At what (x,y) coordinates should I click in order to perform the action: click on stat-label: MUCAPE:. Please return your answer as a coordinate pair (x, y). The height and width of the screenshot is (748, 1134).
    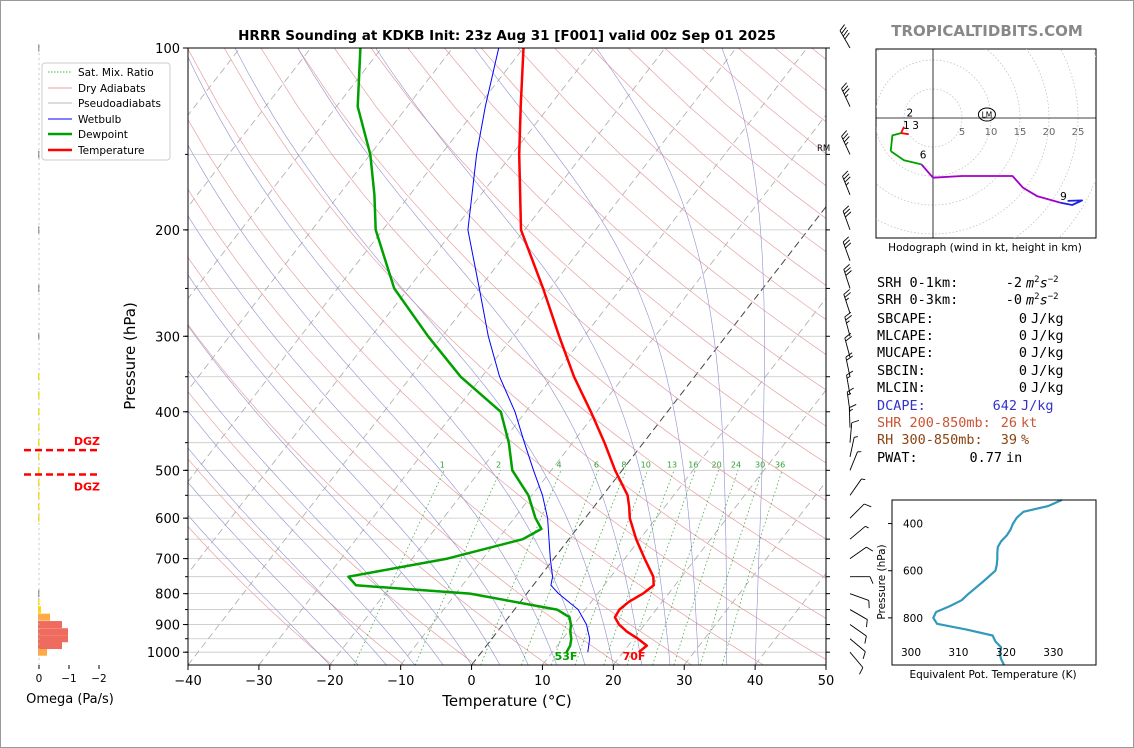
    Looking at the image, I should click on (905, 353).